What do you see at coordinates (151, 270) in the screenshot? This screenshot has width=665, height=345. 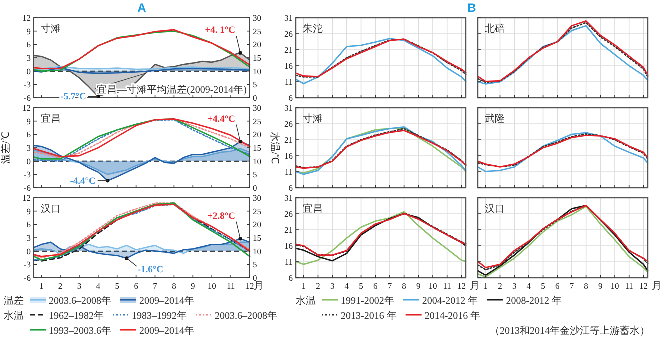 I see `annotation: -1.6°C` at bounding box center [151, 270].